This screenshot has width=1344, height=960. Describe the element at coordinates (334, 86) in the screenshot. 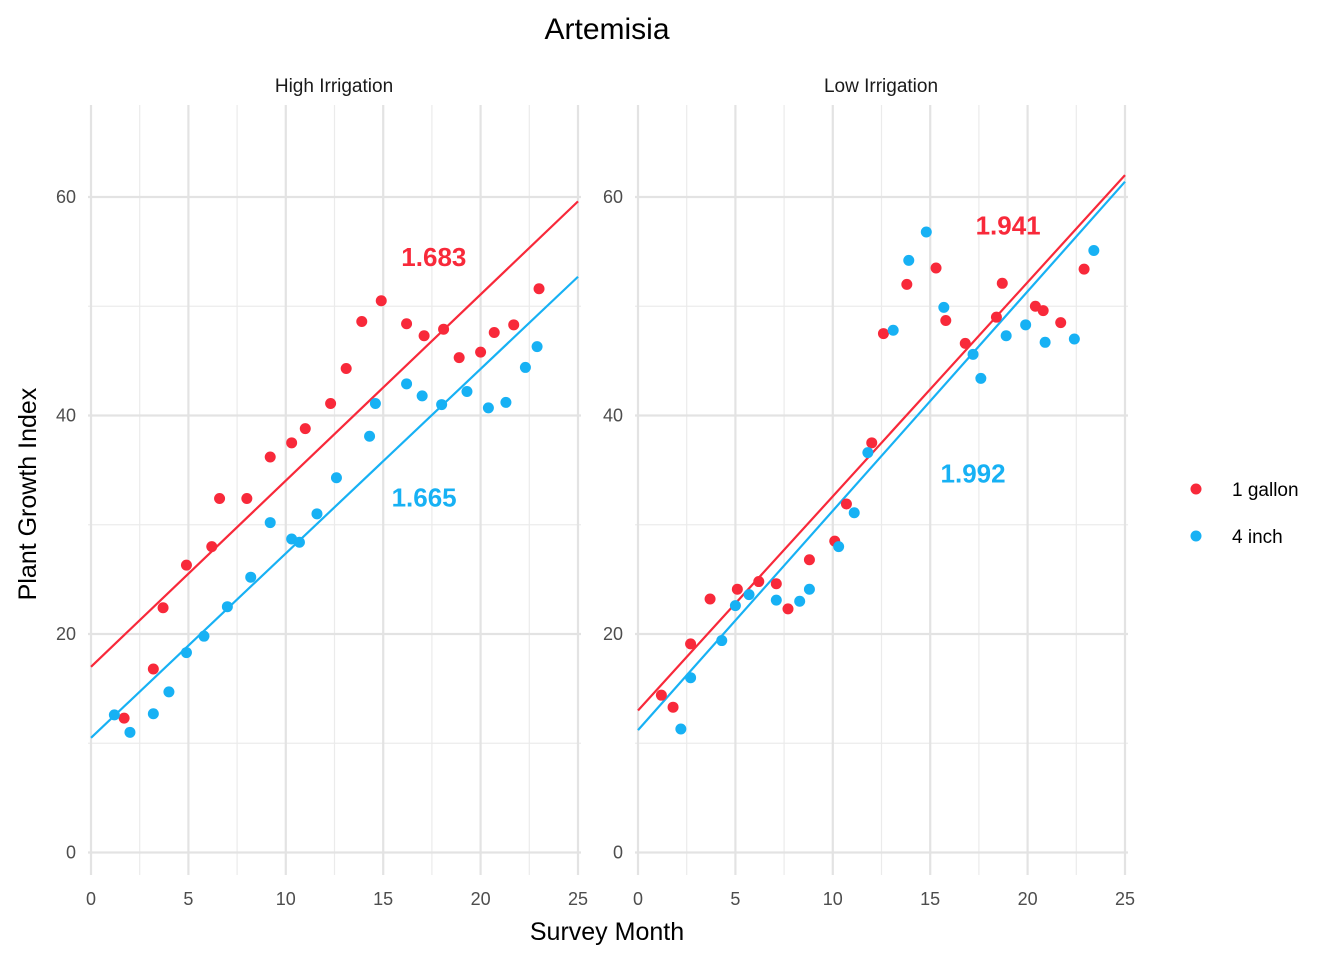

I see `strip-label-high-irrigation: High Irrigation` at that location.